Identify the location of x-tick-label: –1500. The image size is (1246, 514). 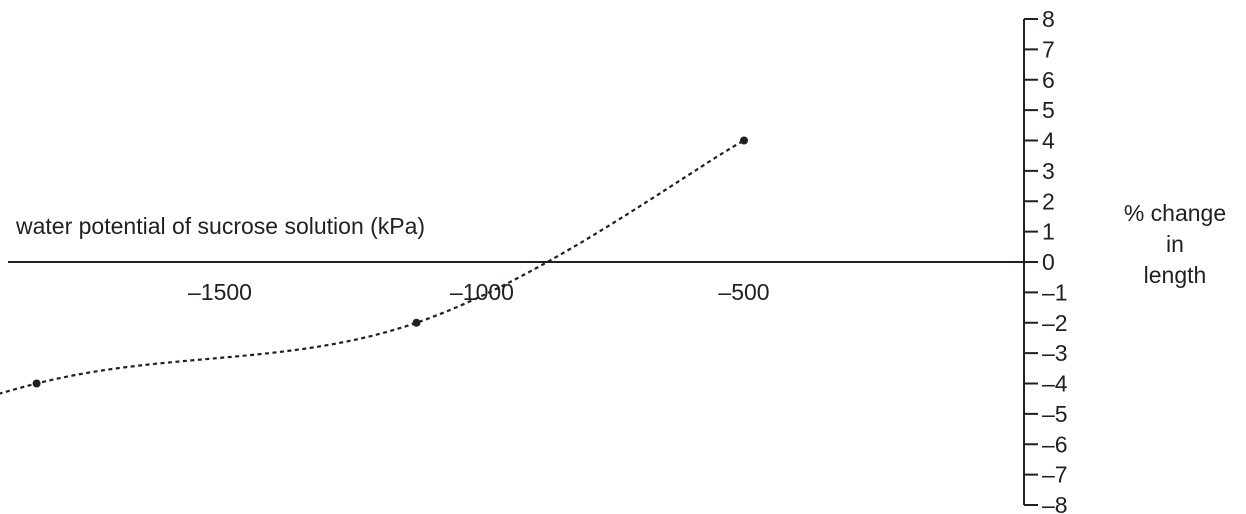
(220, 292).